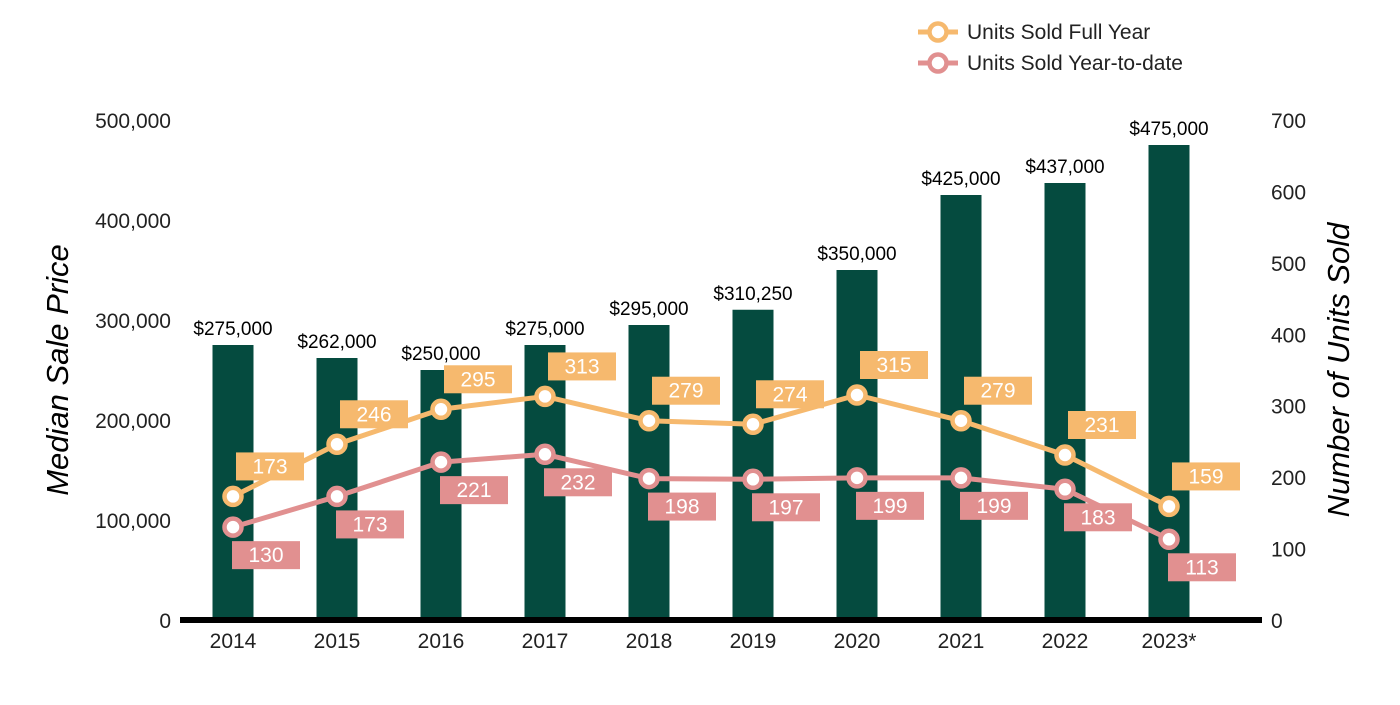 The image size is (1400, 705). Describe the element at coordinates (545, 641) in the screenshot. I see `x-tick-label: 2017` at that location.